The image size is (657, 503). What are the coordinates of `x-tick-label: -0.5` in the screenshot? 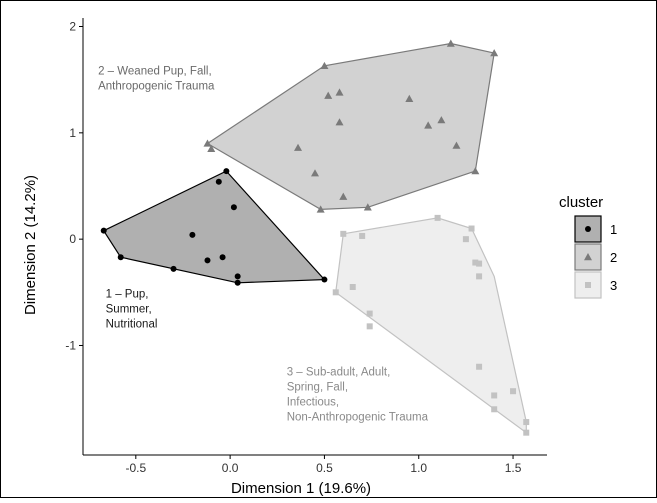 It's located at (135, 468).